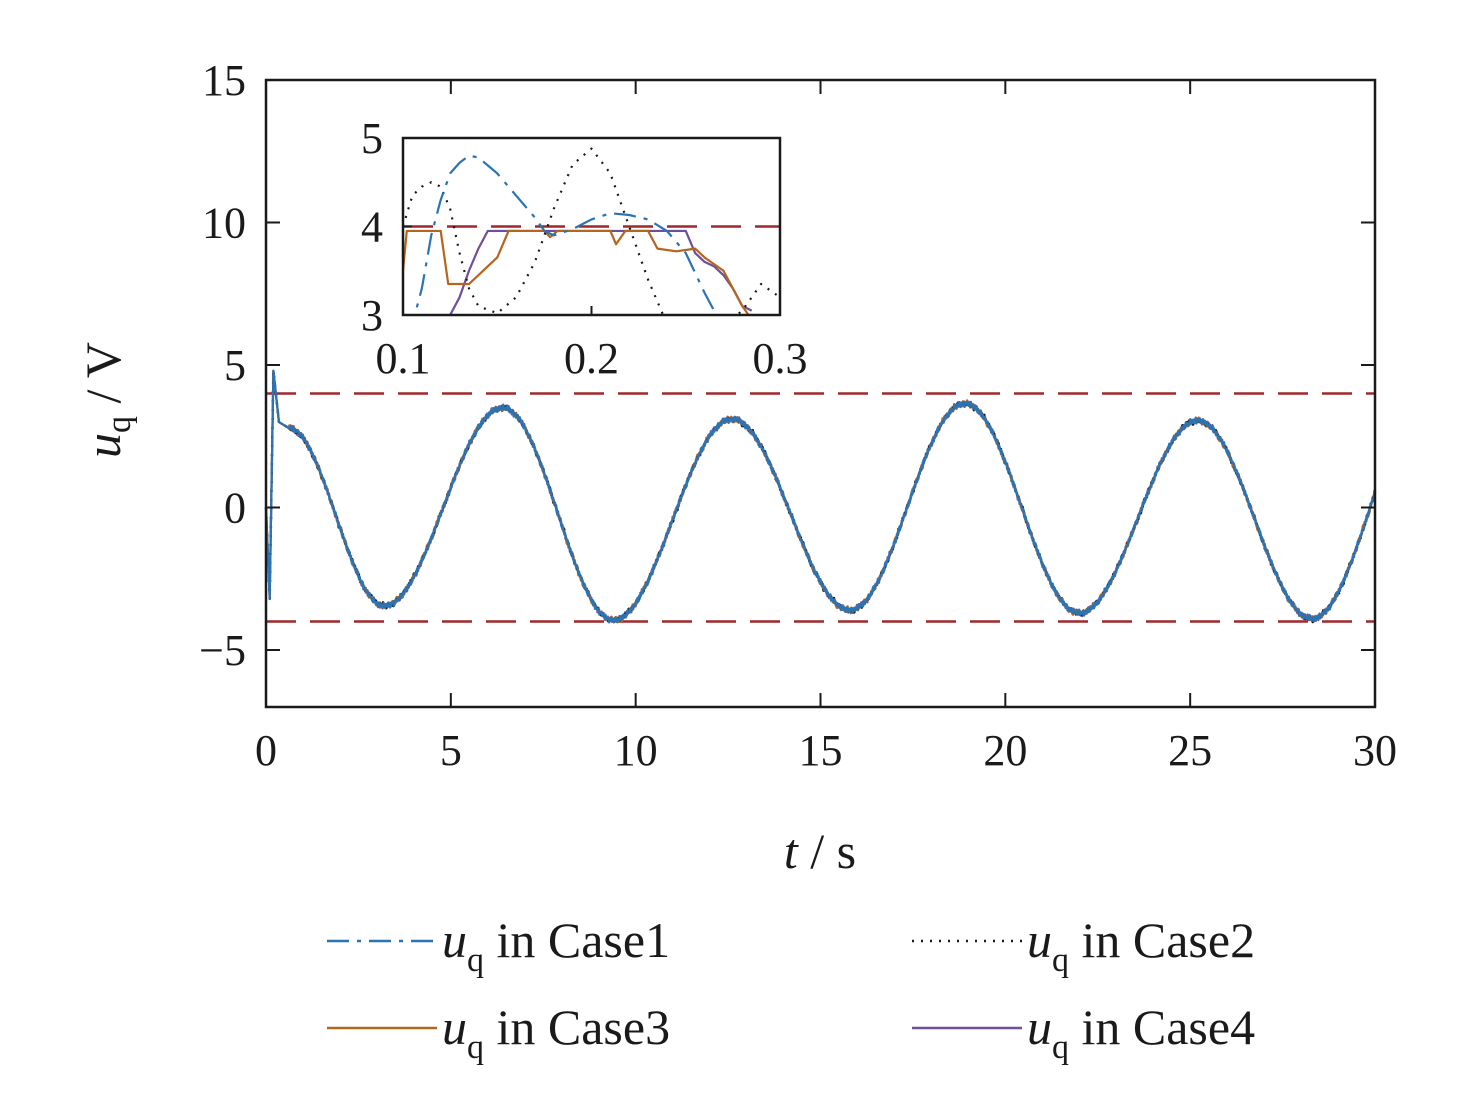 The image size is (1470, 1108). I want to click on inset-plot: 0.1 0.2 0.3 3 4 5, so click(584, 248).